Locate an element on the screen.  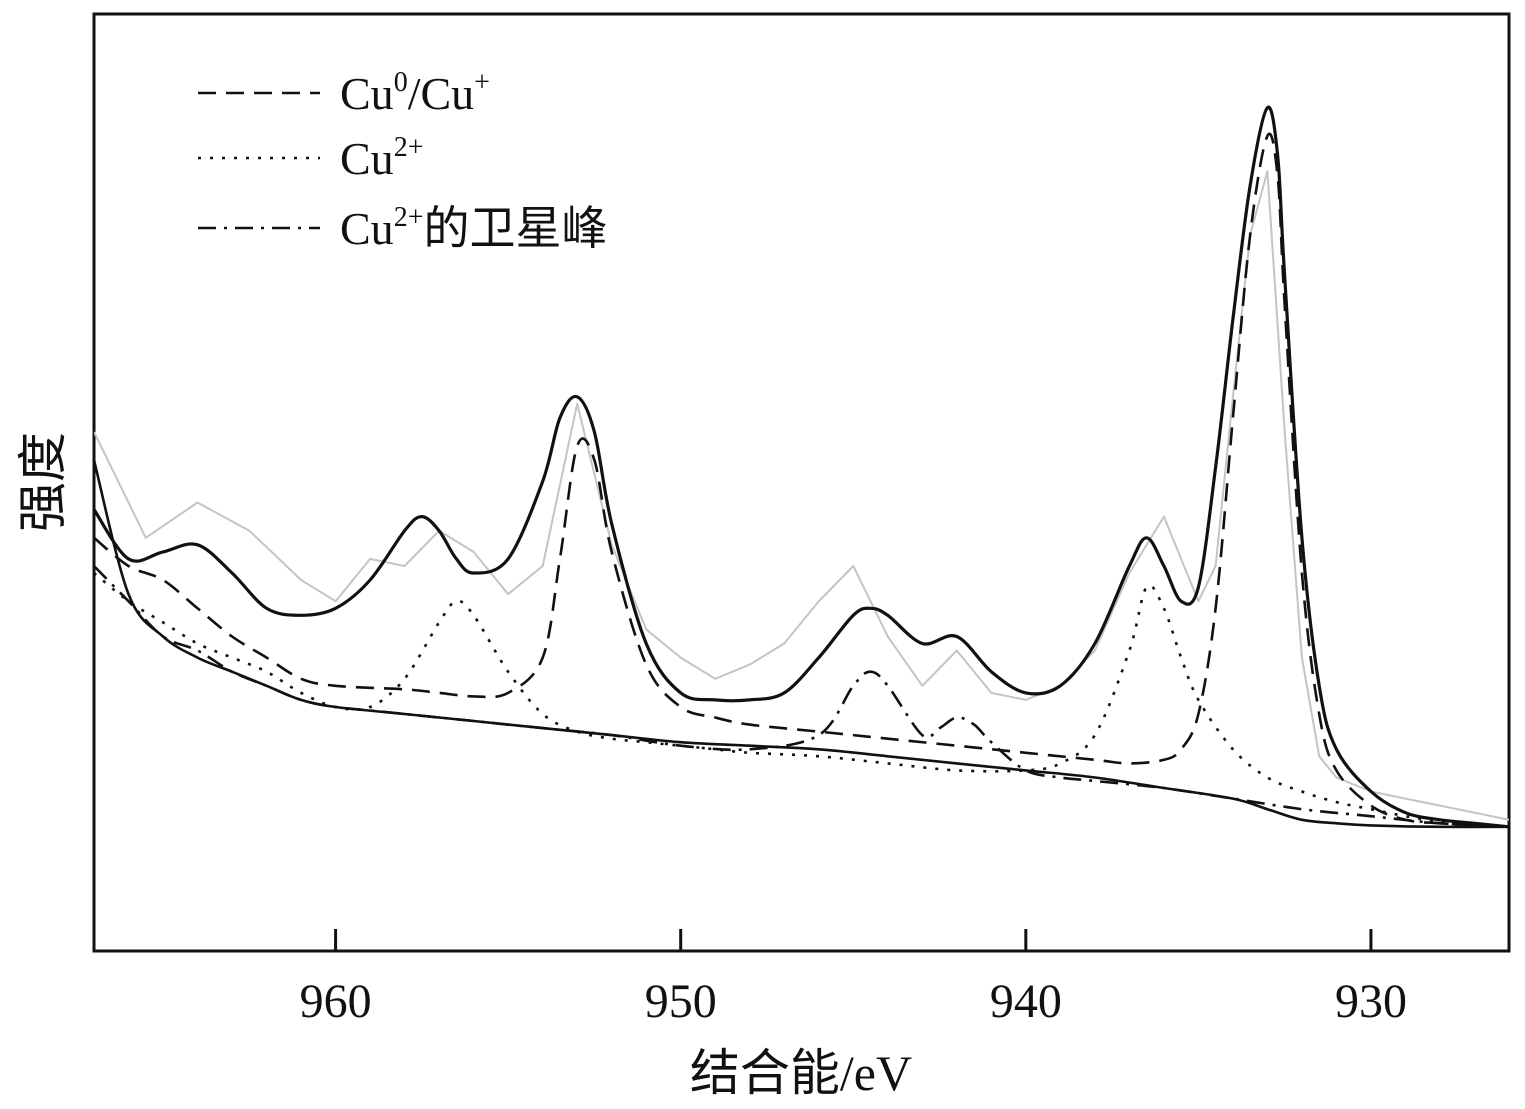
legend-label: Cu2+ is located at coordinates (381, 158).